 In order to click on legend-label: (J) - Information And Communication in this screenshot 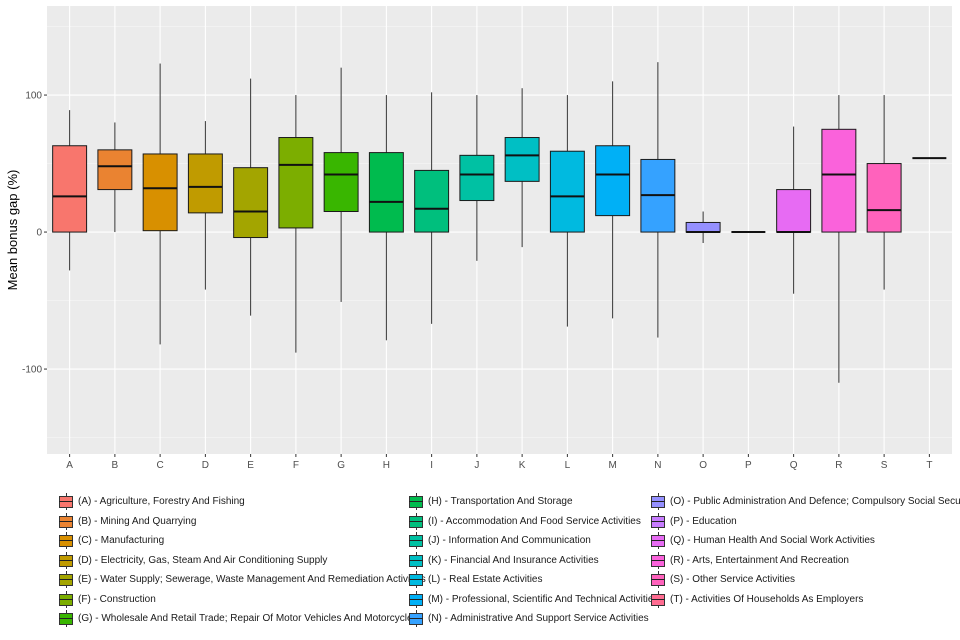, I will do `click(509, 541)`.